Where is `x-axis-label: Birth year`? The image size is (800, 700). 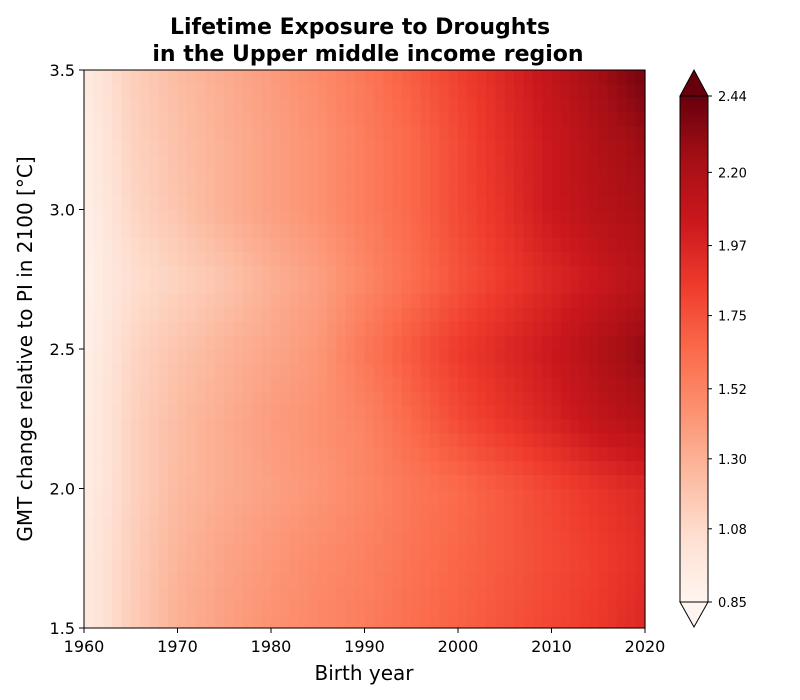
x-axis-label: Birth year is located at coordinates (365, 673).